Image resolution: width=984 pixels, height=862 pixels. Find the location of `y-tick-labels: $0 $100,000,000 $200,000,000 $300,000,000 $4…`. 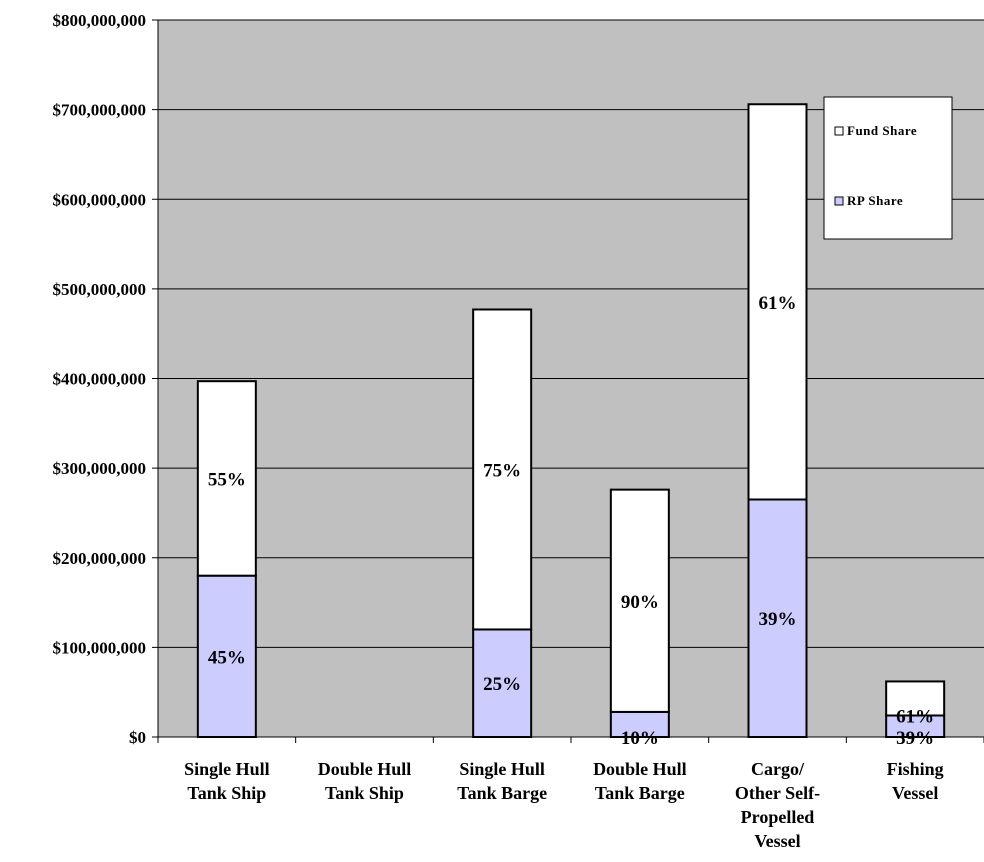

y-tick-labels: $0 $100,000,000 $200,000,000 $300,000,000 $4… is located at coordinates (105, 379).